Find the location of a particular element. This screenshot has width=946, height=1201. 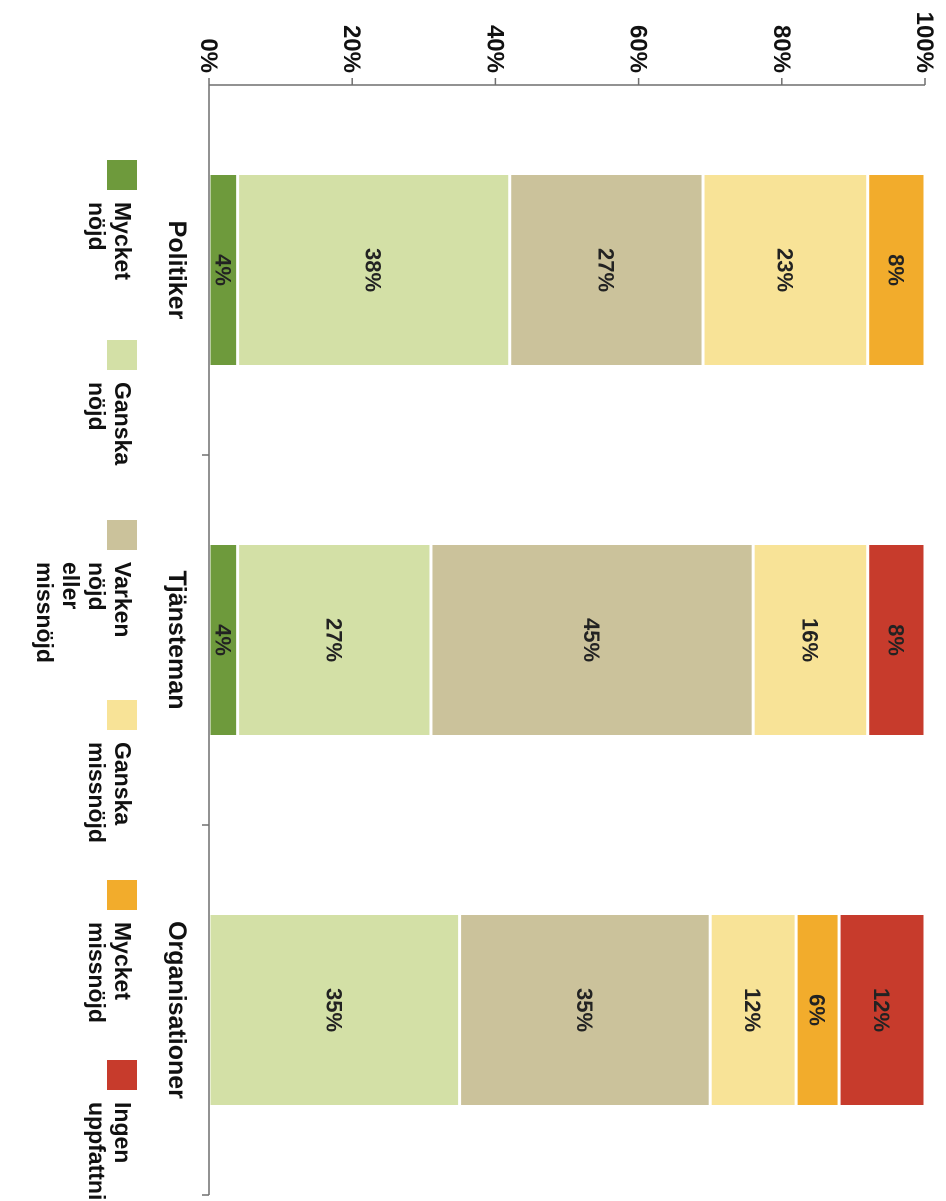

y-tick-label: 40% is located at coordinates (494, 49).